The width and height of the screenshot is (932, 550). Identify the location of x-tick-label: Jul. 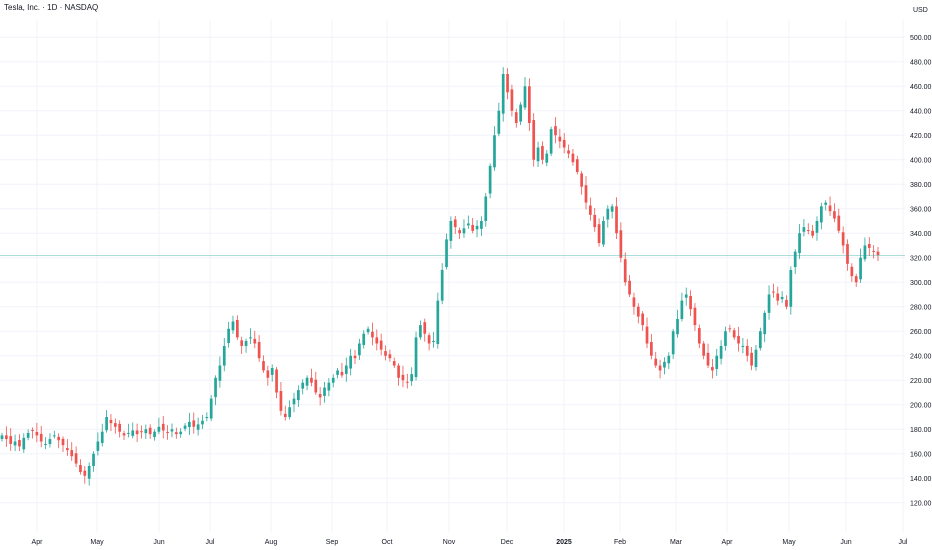
(903, 542).